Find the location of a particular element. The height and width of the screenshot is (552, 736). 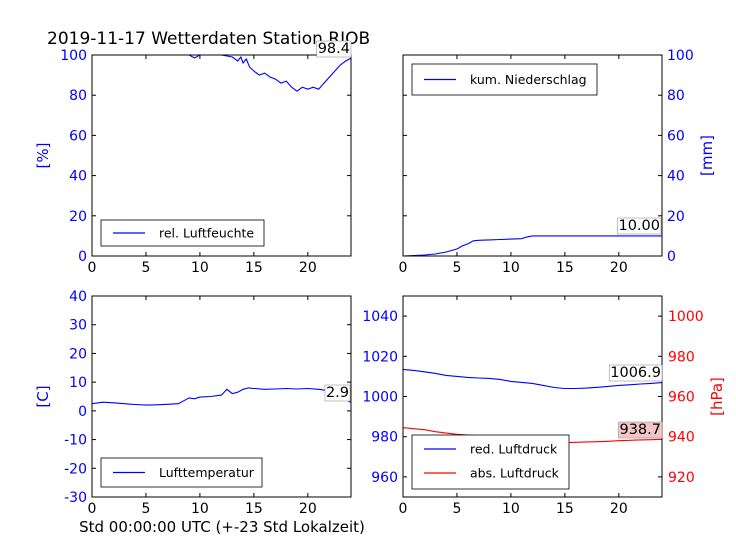

y-right-tick-label: 980 is located at coordinates (681, 357).